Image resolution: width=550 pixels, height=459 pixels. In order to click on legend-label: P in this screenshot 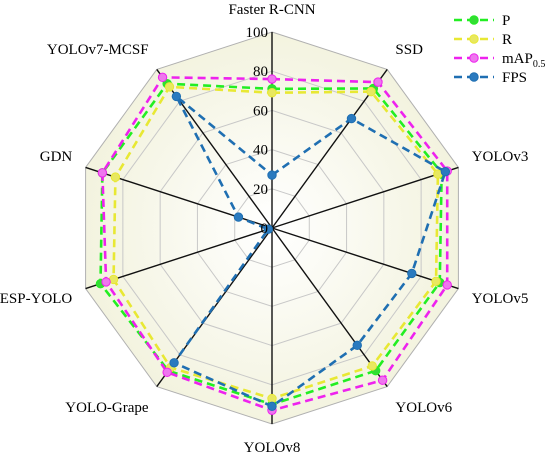, I will do `click(506, 21)`.